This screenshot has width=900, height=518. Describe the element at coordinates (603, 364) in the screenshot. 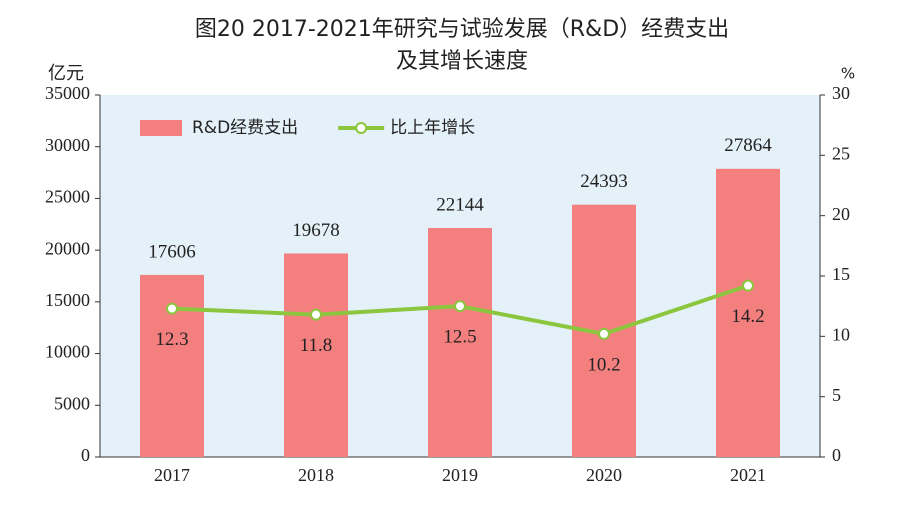

I see `line-value-label: 10.2` at that location.